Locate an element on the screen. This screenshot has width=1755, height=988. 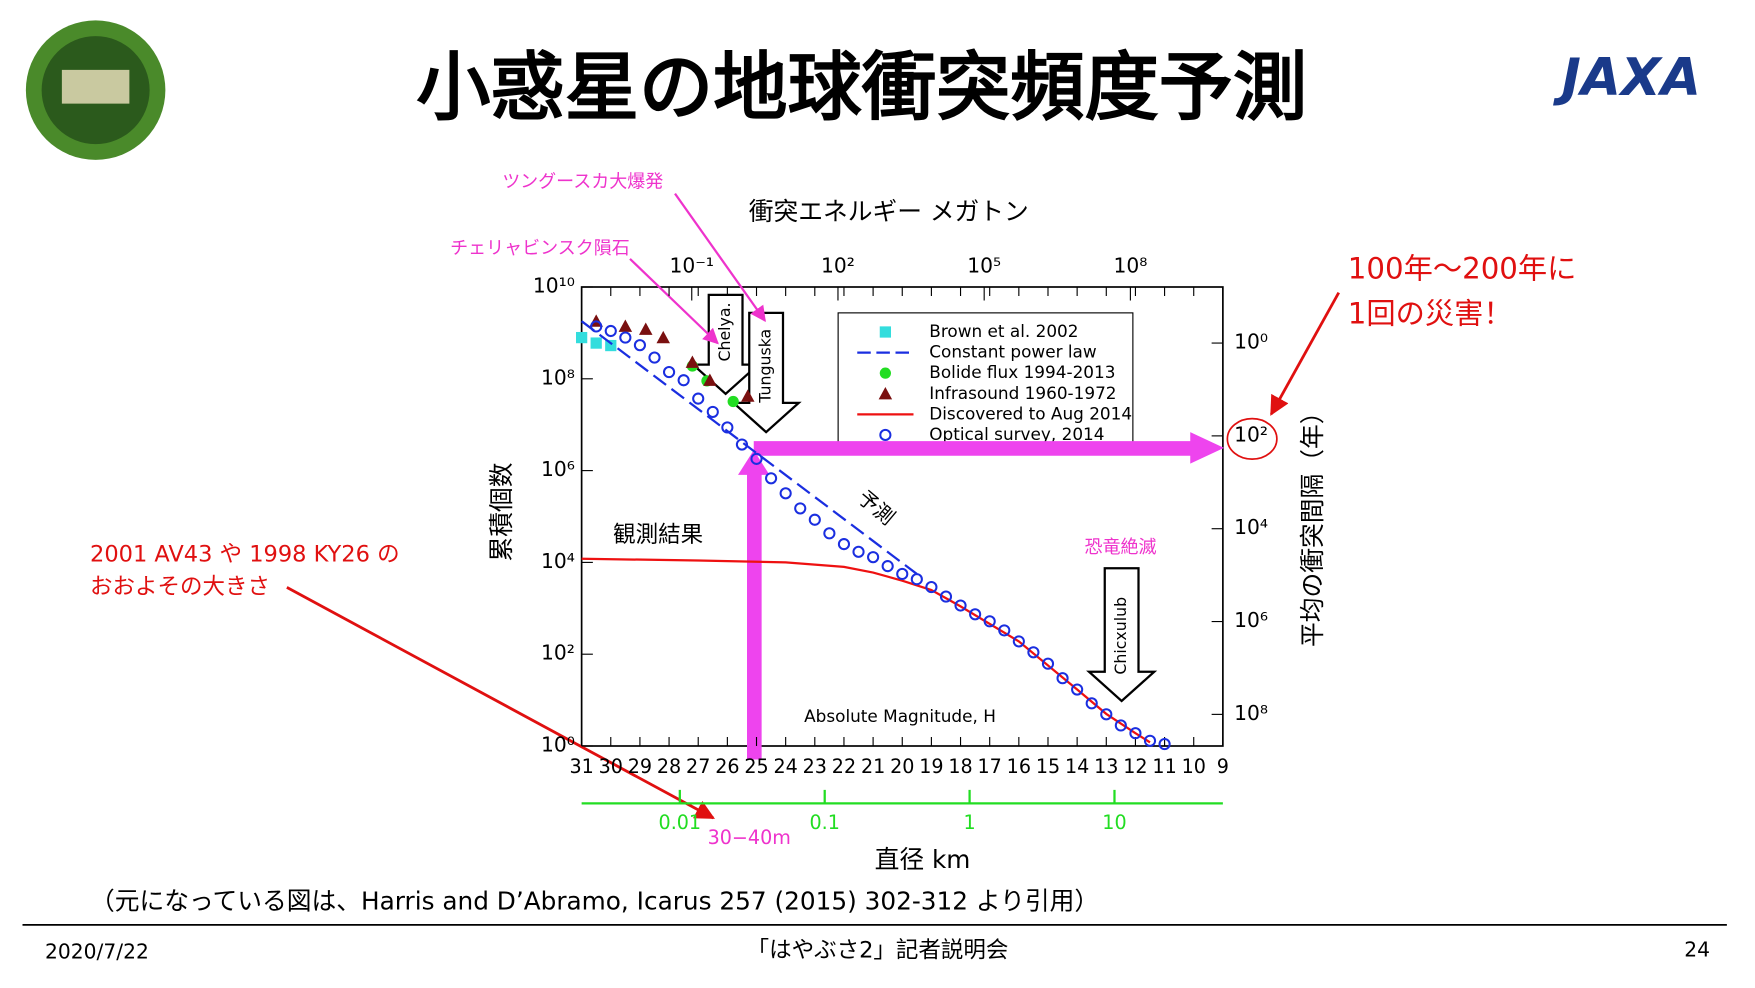
x-tick-label: 25 is located at coordinates (756, 766).